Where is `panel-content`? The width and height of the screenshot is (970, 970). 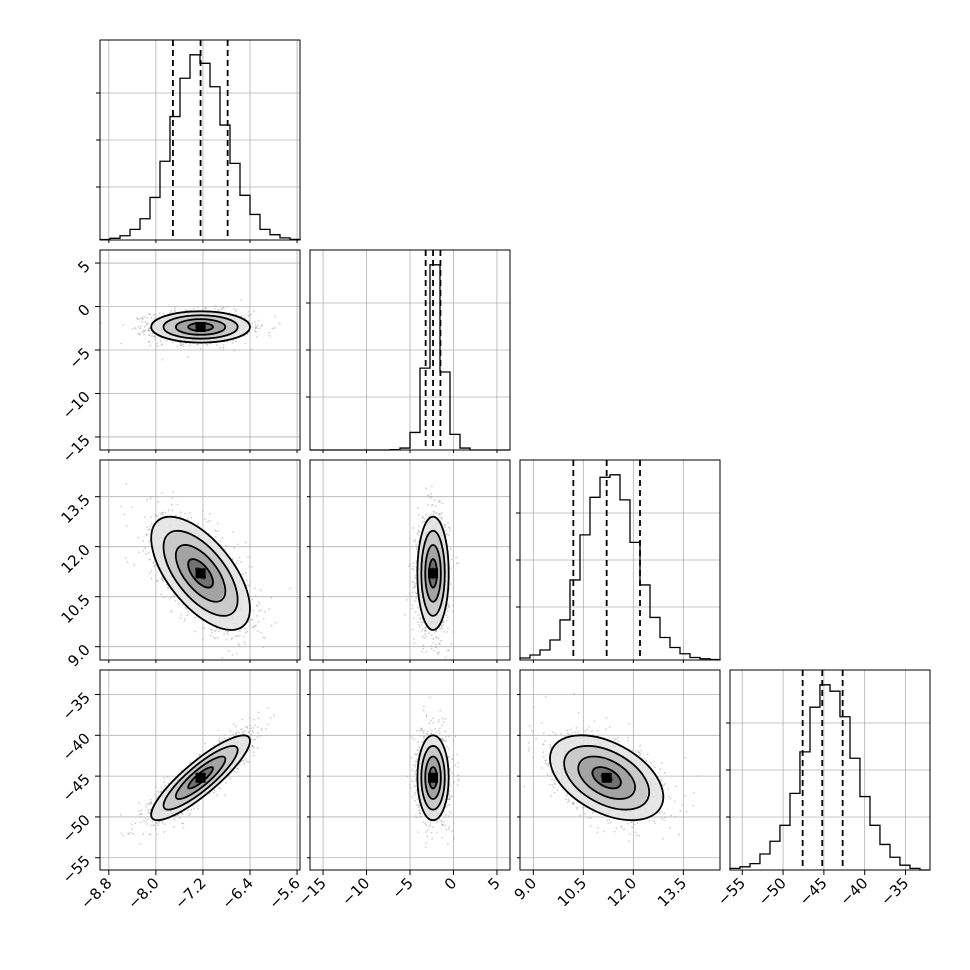
panel-content is located at coordinates (200, 350).